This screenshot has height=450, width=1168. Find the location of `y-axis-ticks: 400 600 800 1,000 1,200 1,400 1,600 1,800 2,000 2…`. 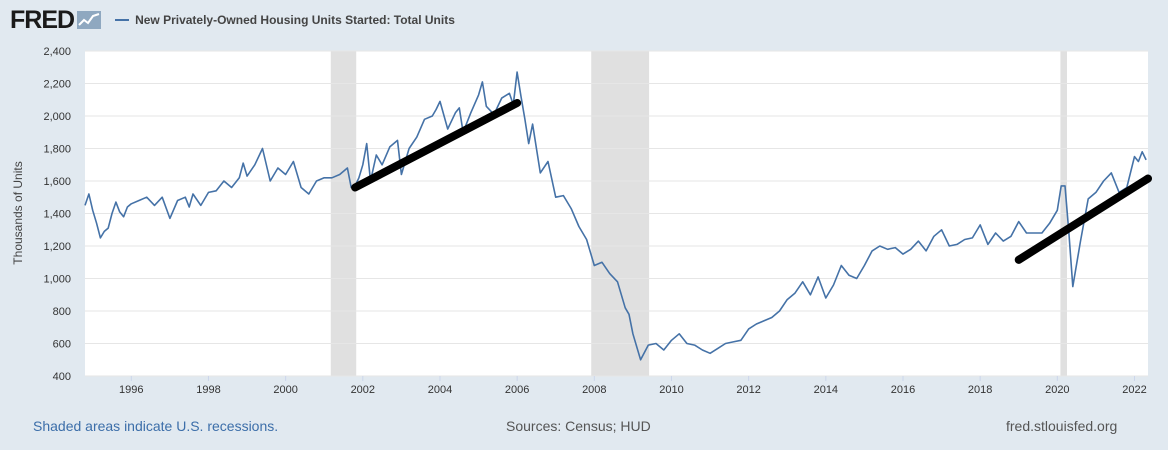

y-axis-ticks: 400 600 800 1,000 1,200 1,400 1,600 1,800 2,000 2… is located at coordinates (57, 214).